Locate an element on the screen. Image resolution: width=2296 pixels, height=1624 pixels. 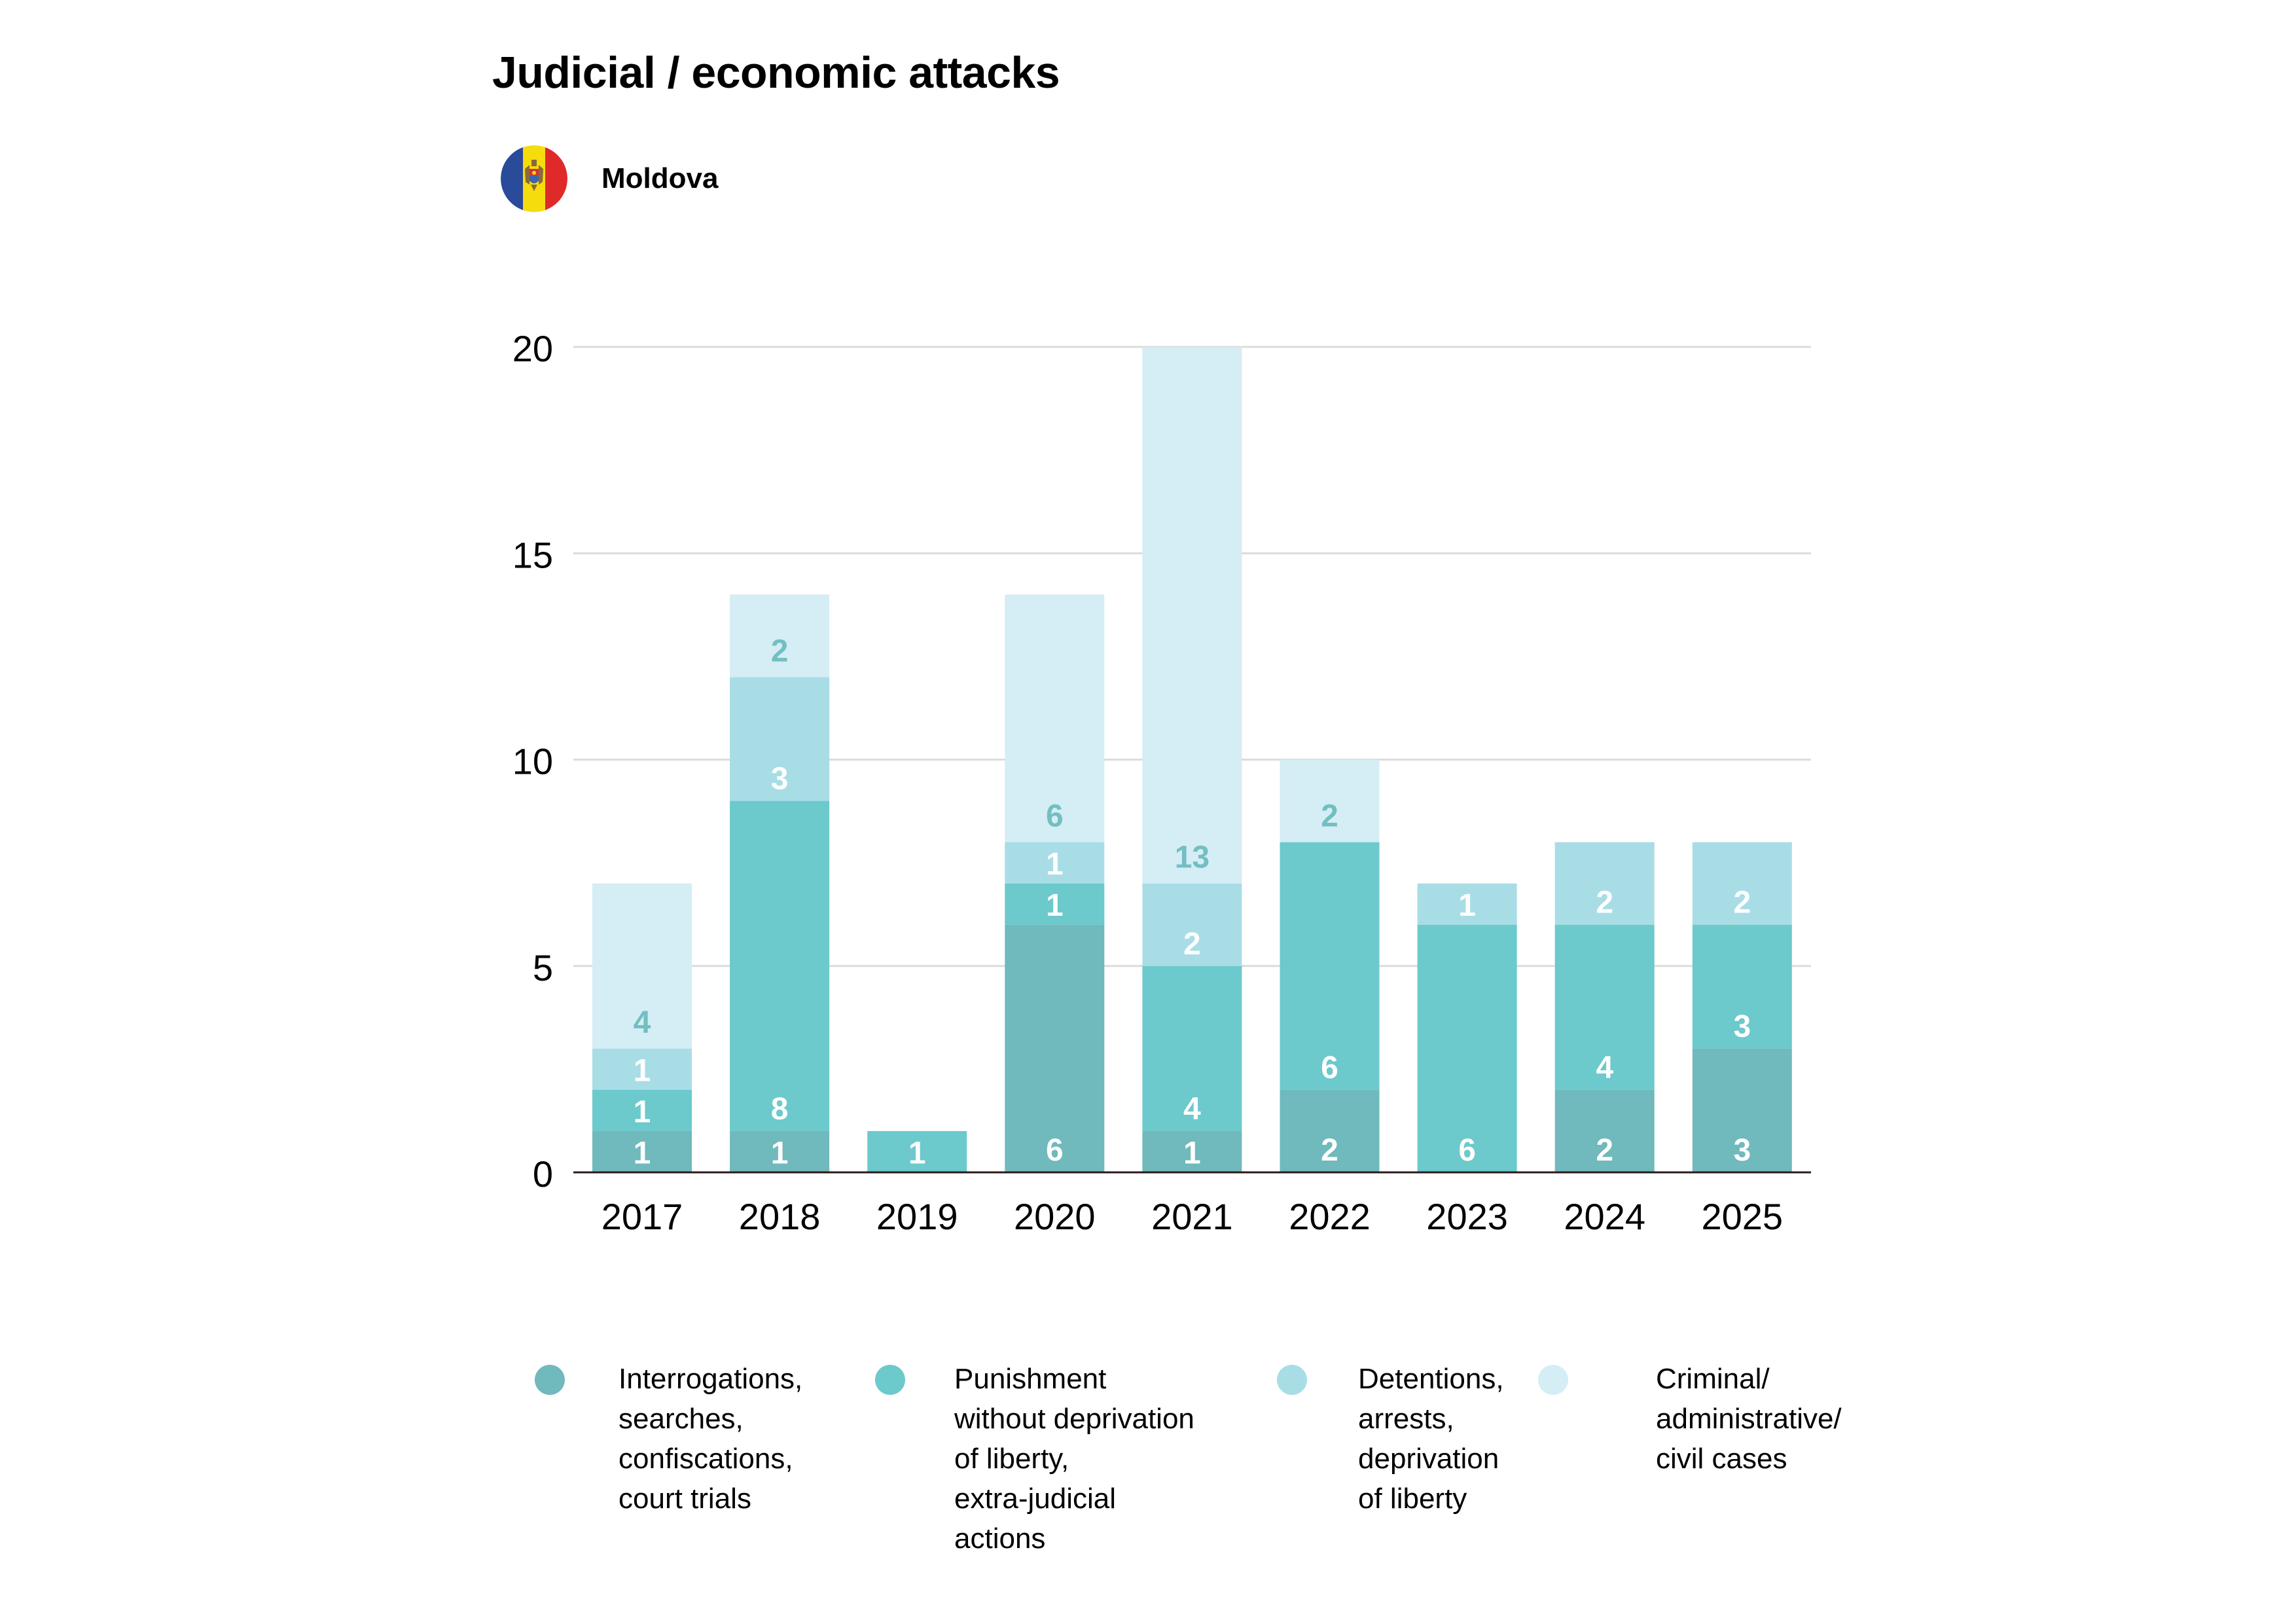
x-tick-label: 2018 is located at coordinates (780, 1216).